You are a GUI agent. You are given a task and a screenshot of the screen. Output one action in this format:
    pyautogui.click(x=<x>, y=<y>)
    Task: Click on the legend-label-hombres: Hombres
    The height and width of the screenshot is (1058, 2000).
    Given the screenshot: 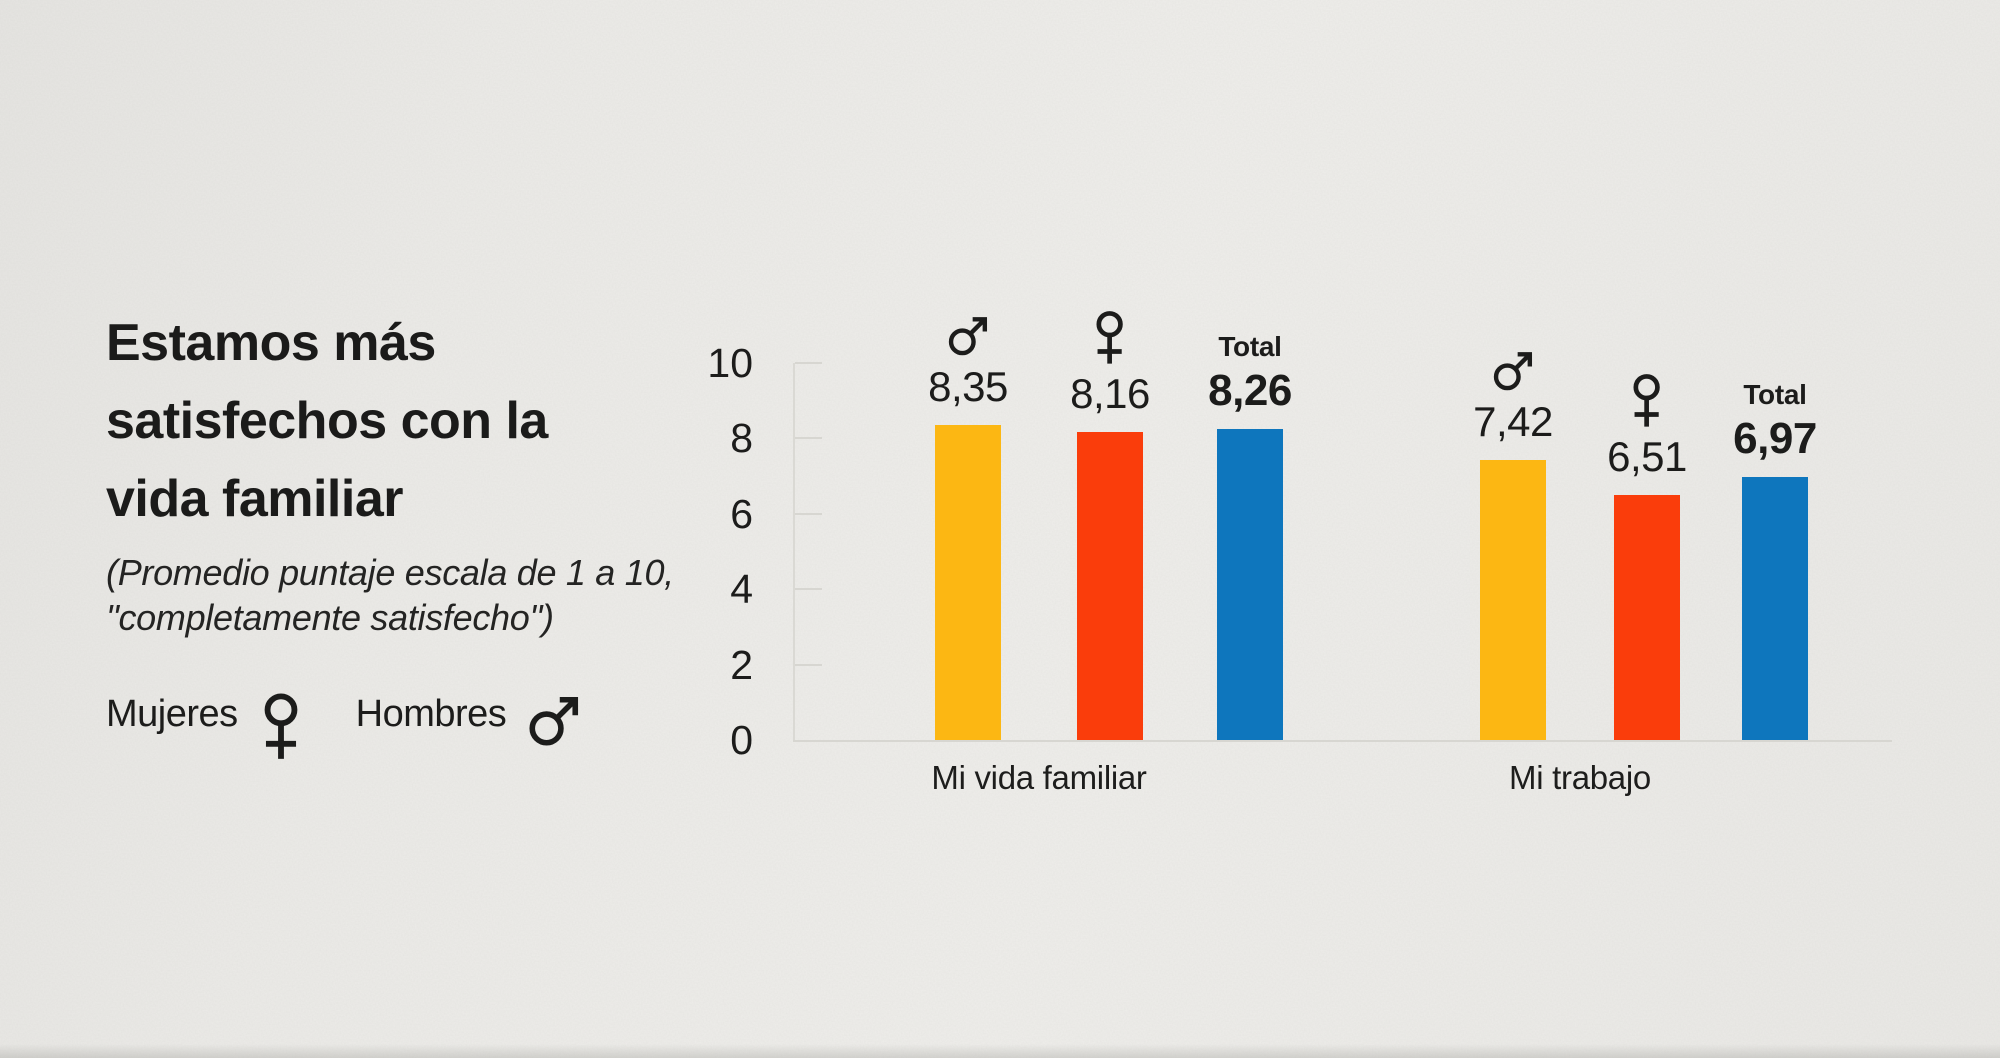 What is the action you would take?
    pyautogui.click(x=431, y=713)
    